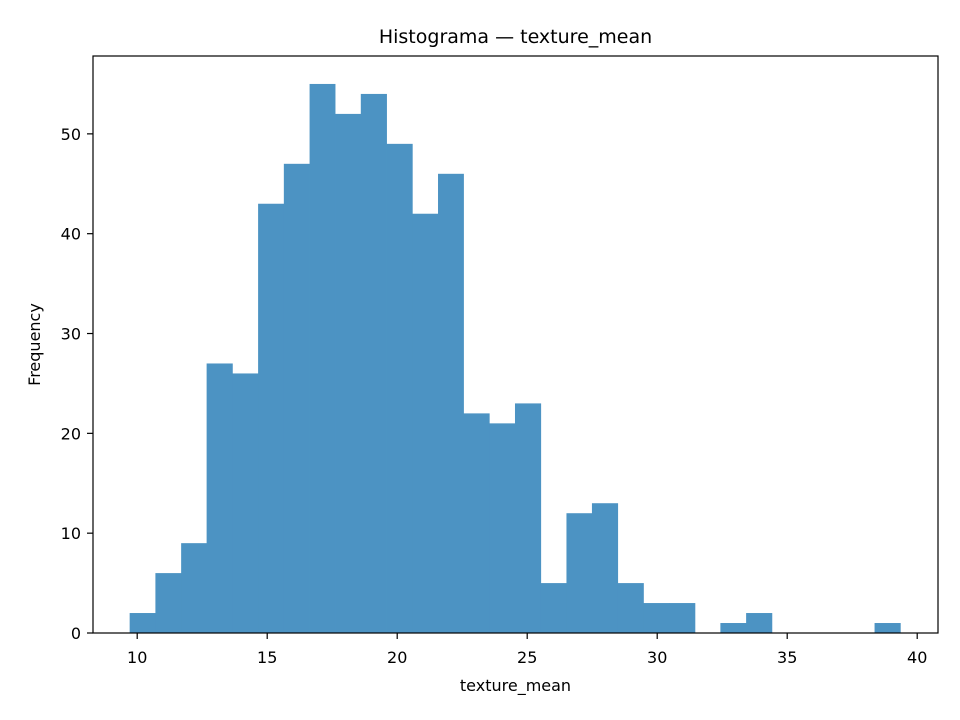 Image resolution: width=960 pixels, height=720 pixels. Describe the element at coordinates (77, 384) in the screenshot. I see `y-axis-ticks: 0 10 20 30 40 50` at that location.